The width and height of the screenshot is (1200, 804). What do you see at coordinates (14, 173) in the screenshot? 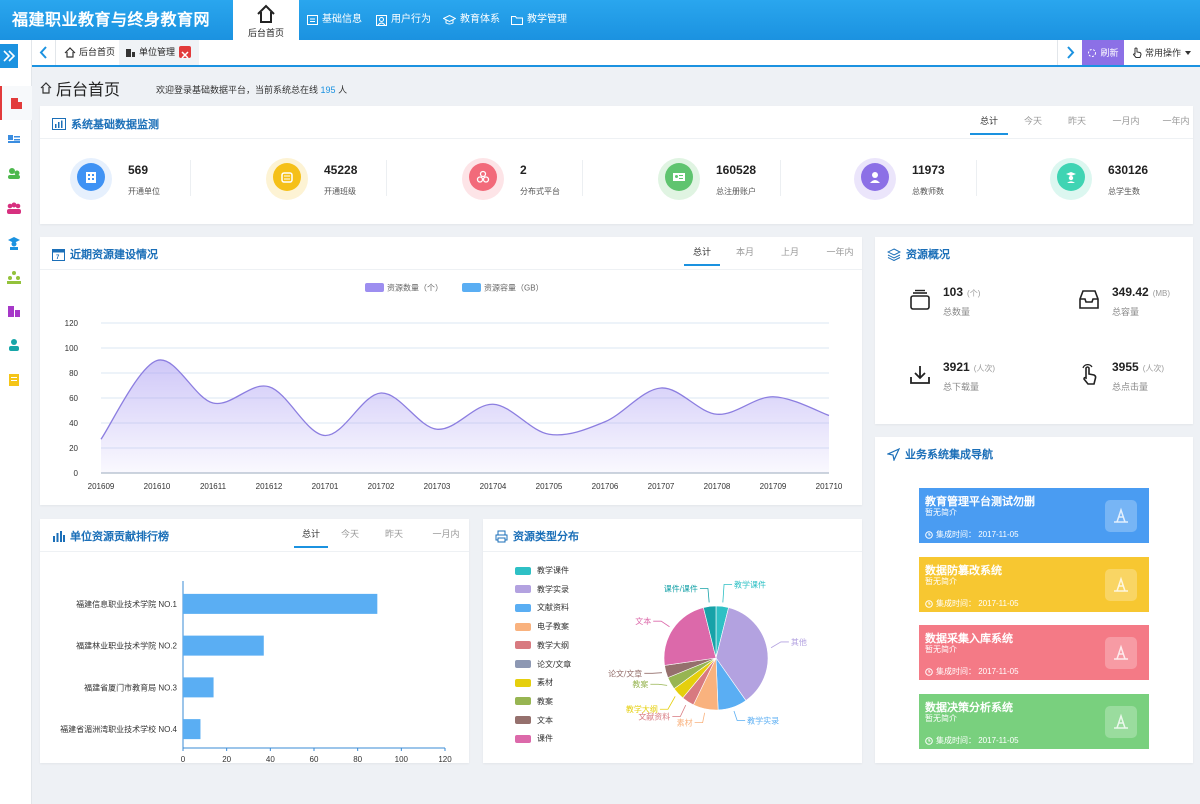
I see `users-icon` at bounding box center [14, 173].